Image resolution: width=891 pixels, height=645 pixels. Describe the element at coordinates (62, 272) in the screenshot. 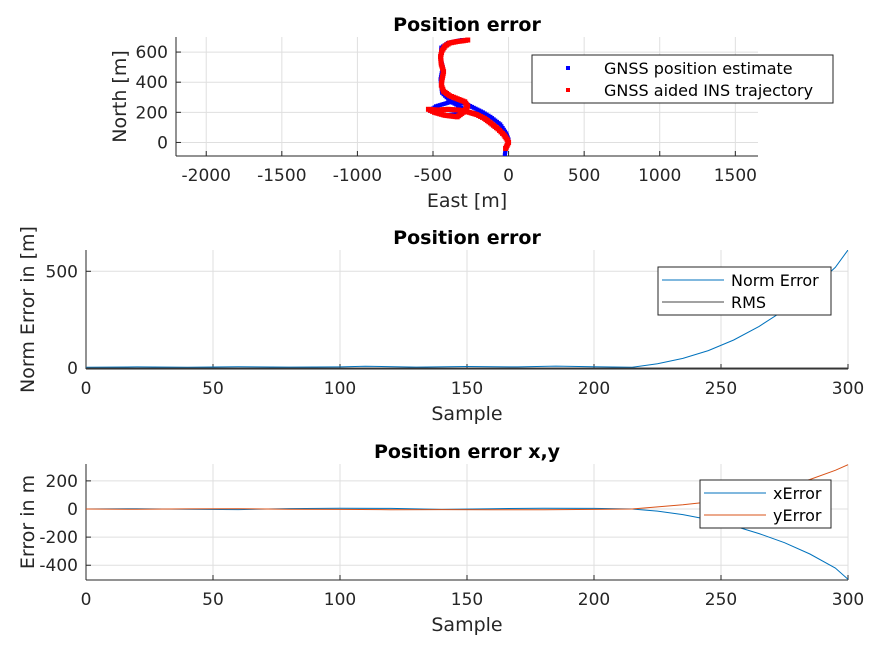

I see `y-tick-label: 500` at that location.